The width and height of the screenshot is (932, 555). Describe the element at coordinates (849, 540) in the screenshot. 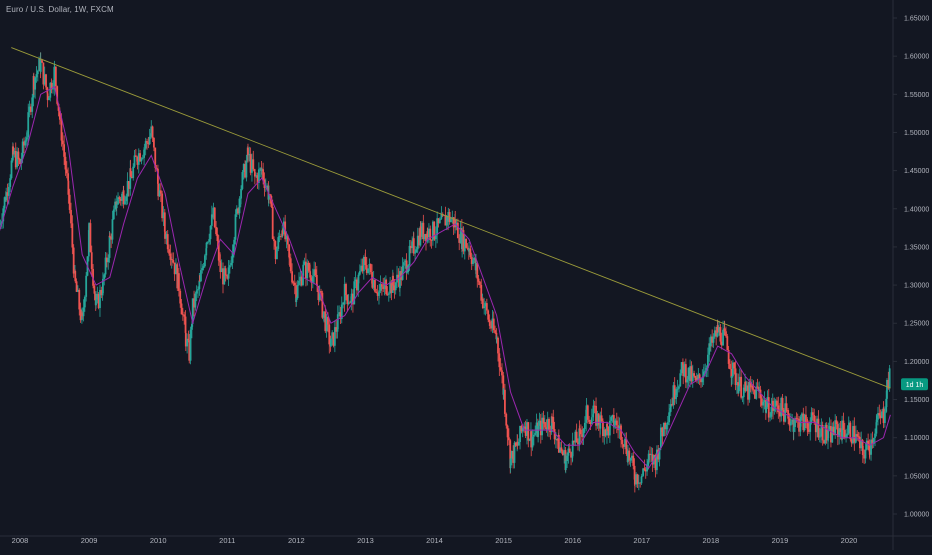

I see `x-tick-label: 2020` at that location.